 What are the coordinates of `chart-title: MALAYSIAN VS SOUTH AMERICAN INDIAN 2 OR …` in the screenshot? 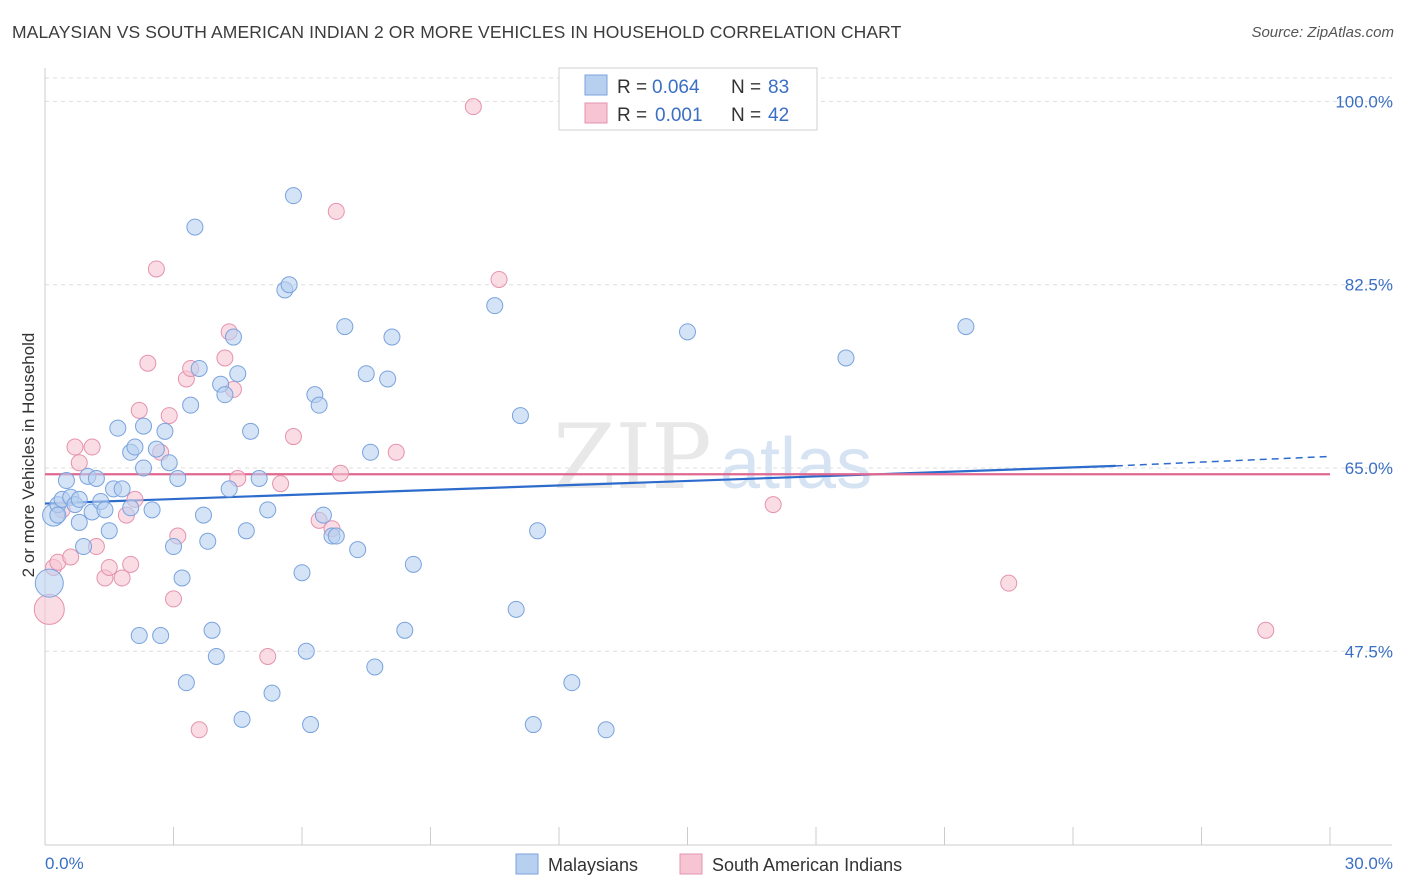 It's located at (457, 32).